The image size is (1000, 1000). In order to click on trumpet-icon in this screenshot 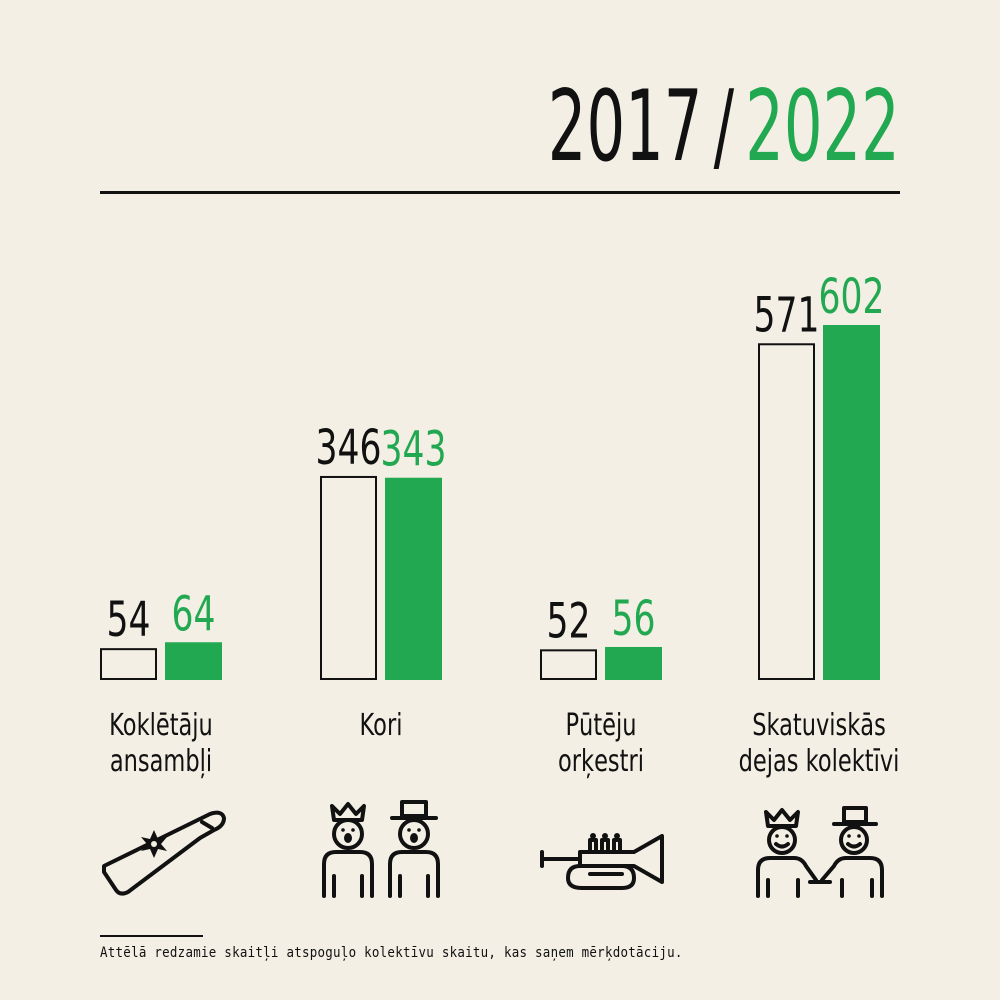, I will do `click(602, 861)`.